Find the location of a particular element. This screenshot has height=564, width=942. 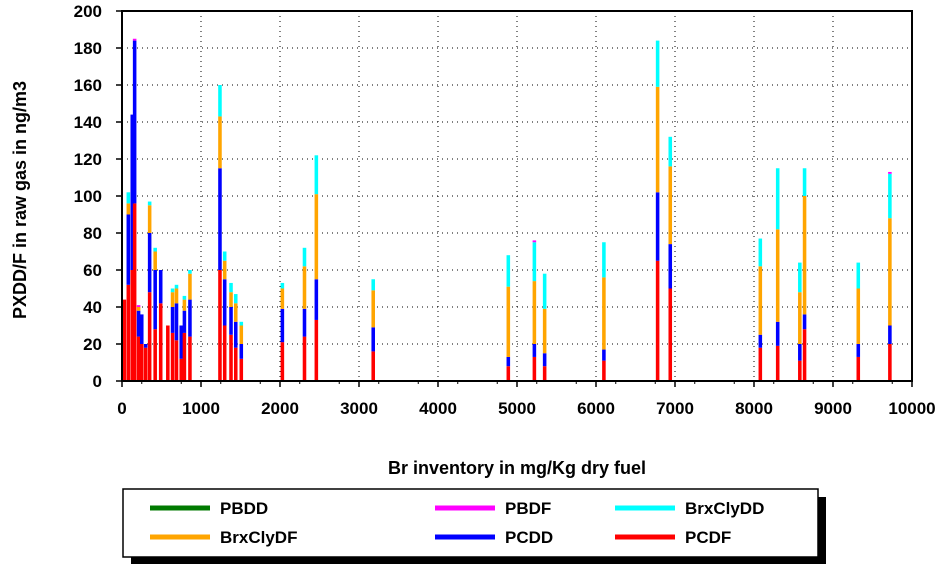

bar-26-pcdd is located at coordinates (534, 350).